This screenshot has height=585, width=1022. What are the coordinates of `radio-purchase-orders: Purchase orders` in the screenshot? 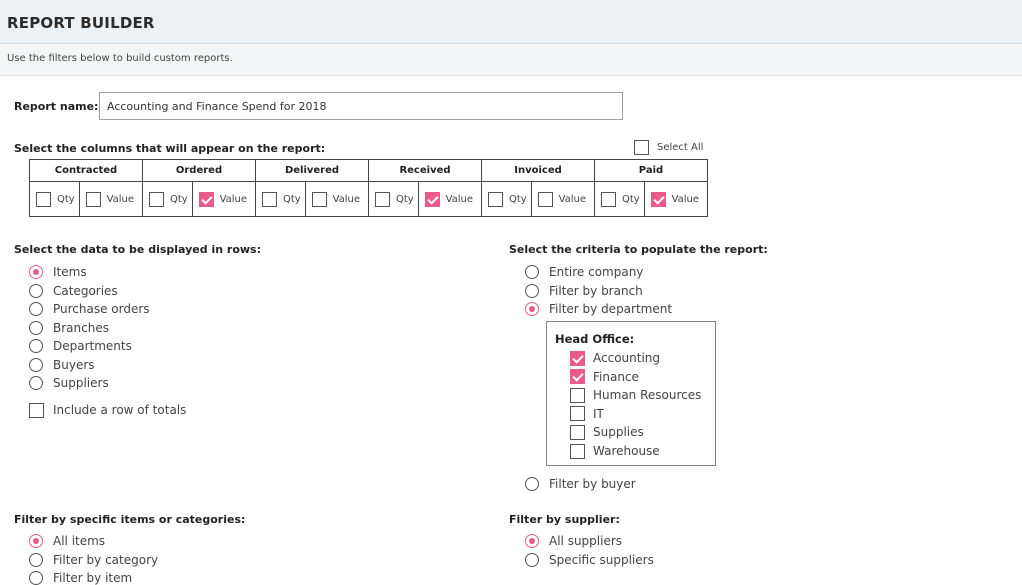 It's located at (89, 309).